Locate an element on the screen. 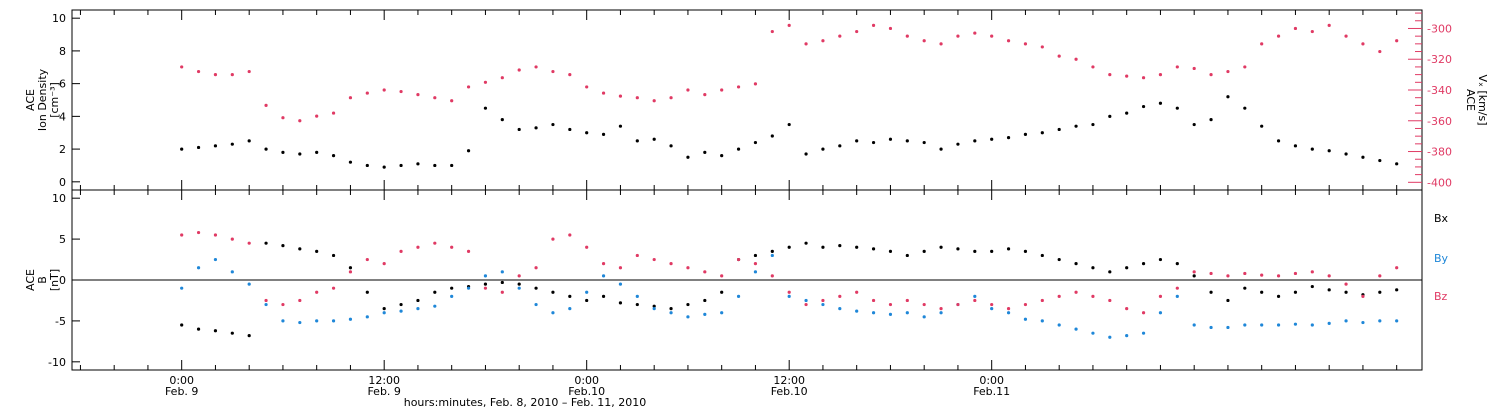 This screenshot has width=1500, height=410. x-tick-date-label: Feb. 9 is located at coordinates (181, 391).